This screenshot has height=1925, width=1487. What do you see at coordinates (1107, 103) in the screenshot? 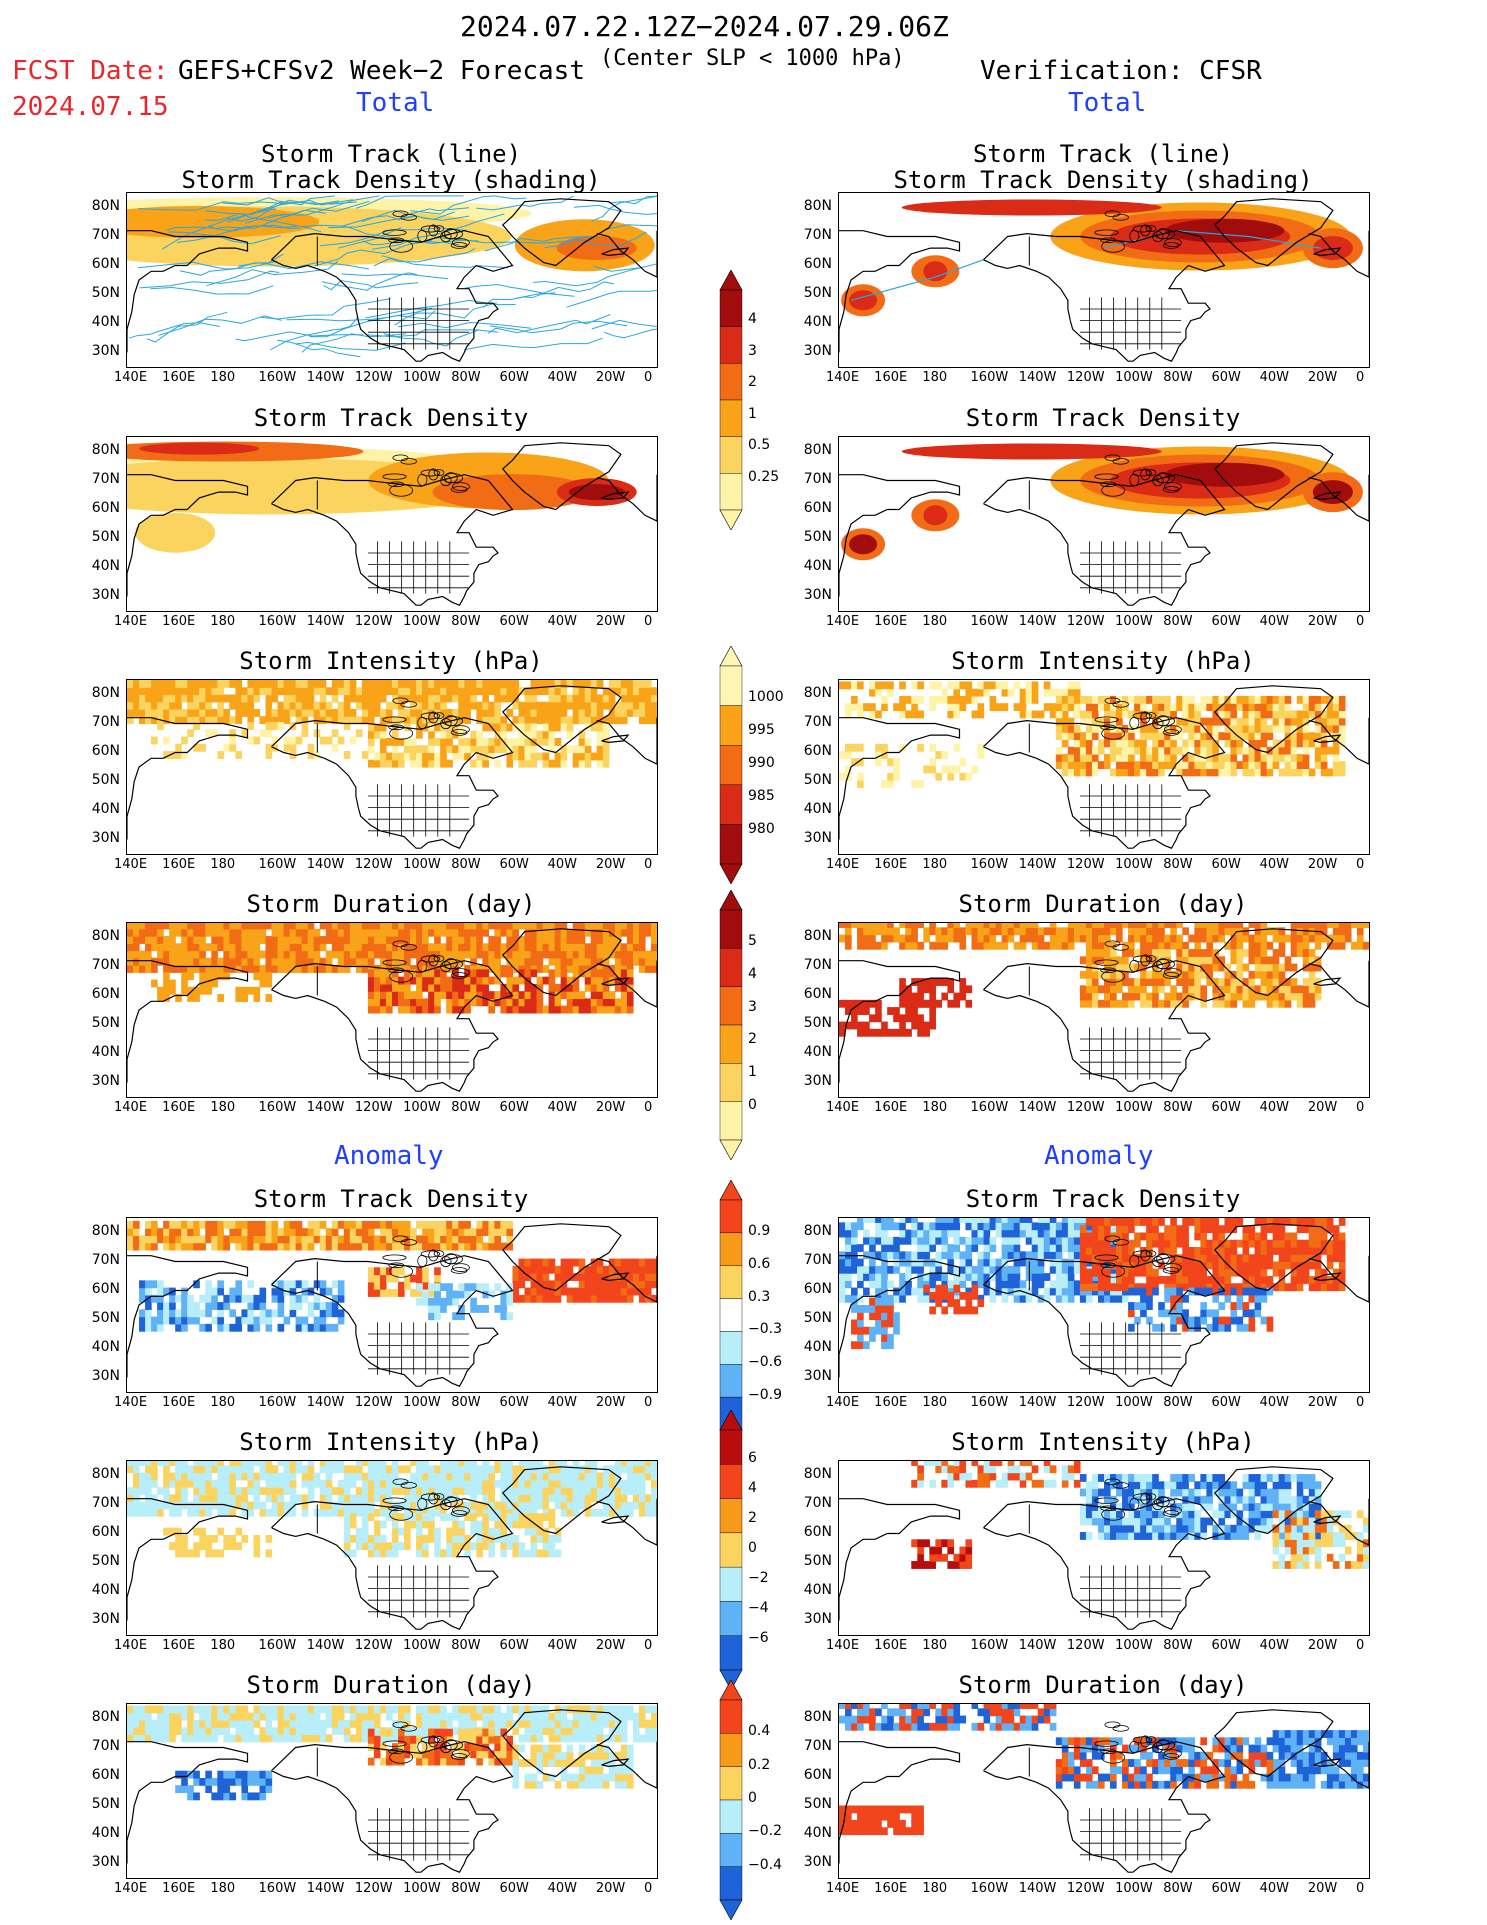
I see `section-total-right: Total` at bounding box center [1107, 103].